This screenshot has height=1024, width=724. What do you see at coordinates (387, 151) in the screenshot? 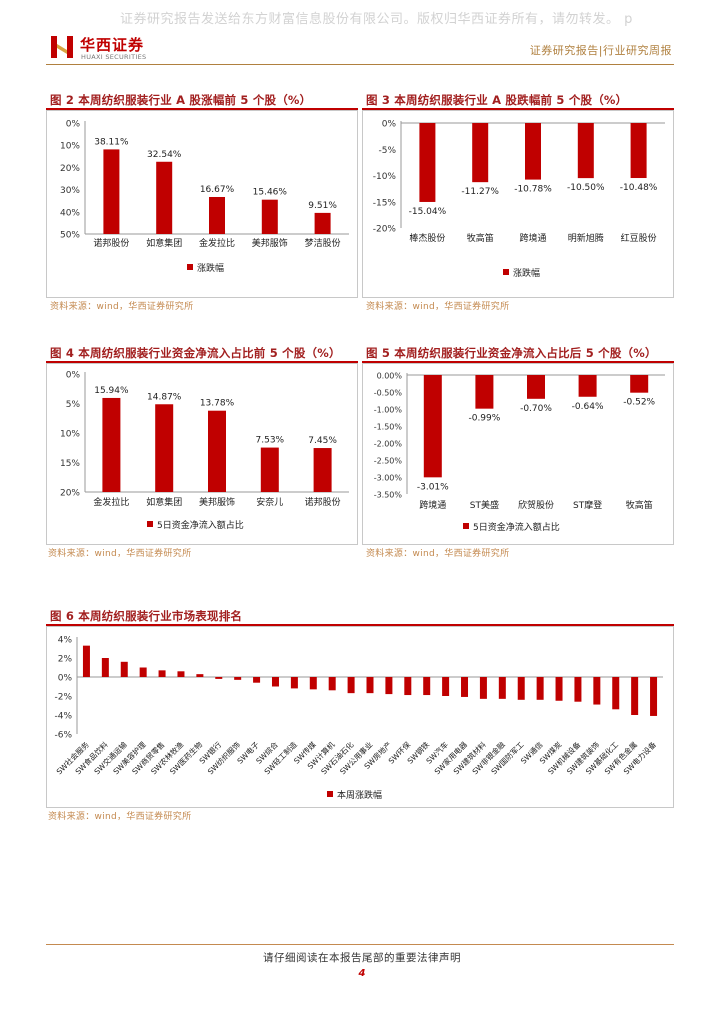
I see `y-tick-label: -5%` at bounding box center [387, 151].